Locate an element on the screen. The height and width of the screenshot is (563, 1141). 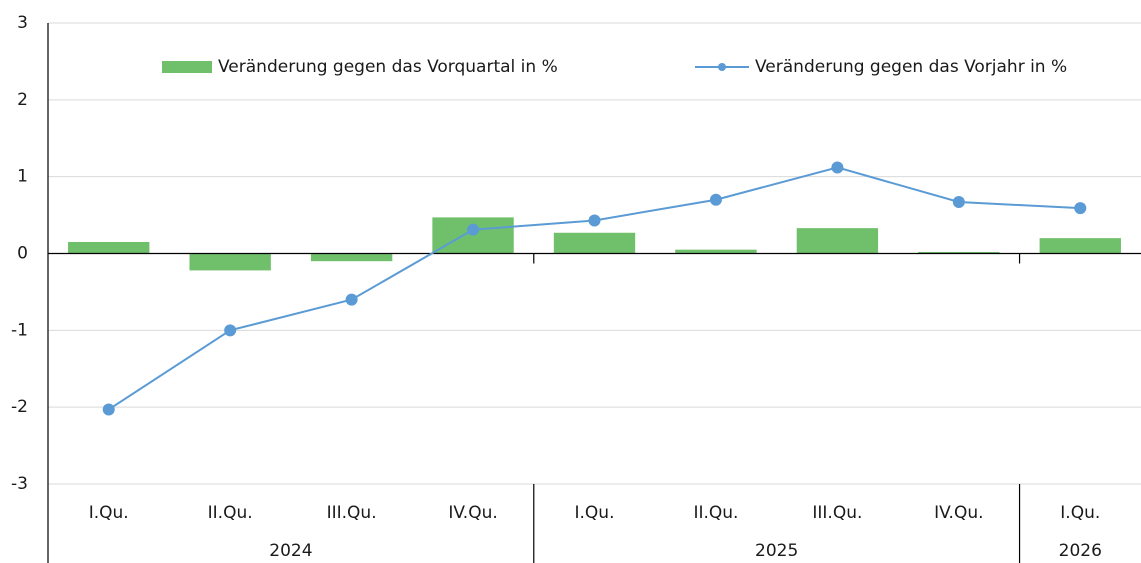
x-group-label: 2026 is located at coordinates (1080, 551).